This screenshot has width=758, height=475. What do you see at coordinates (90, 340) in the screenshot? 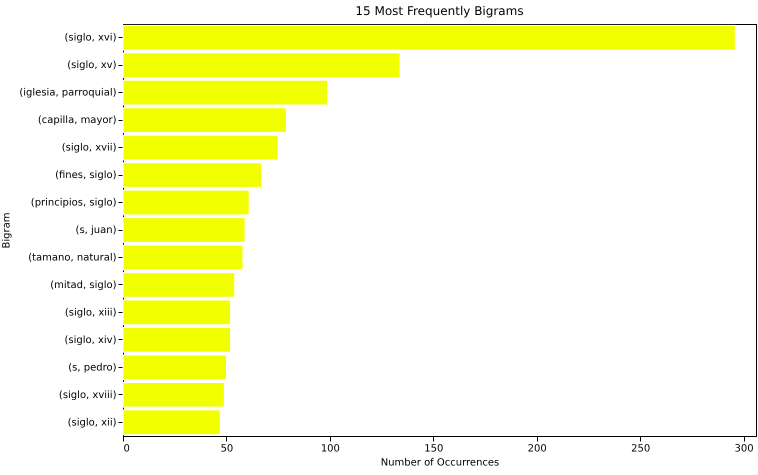
I see `y-tick-label: (siglo, xiv)` at bounding box center [90, 340].